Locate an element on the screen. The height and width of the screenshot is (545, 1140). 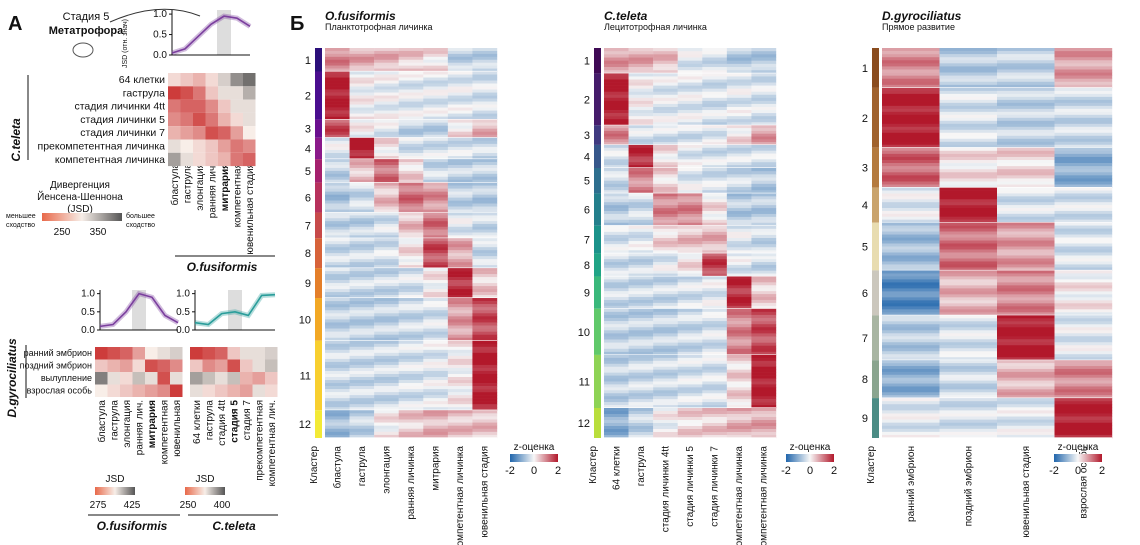
cluster-bar is located at coordinates (597, 423).